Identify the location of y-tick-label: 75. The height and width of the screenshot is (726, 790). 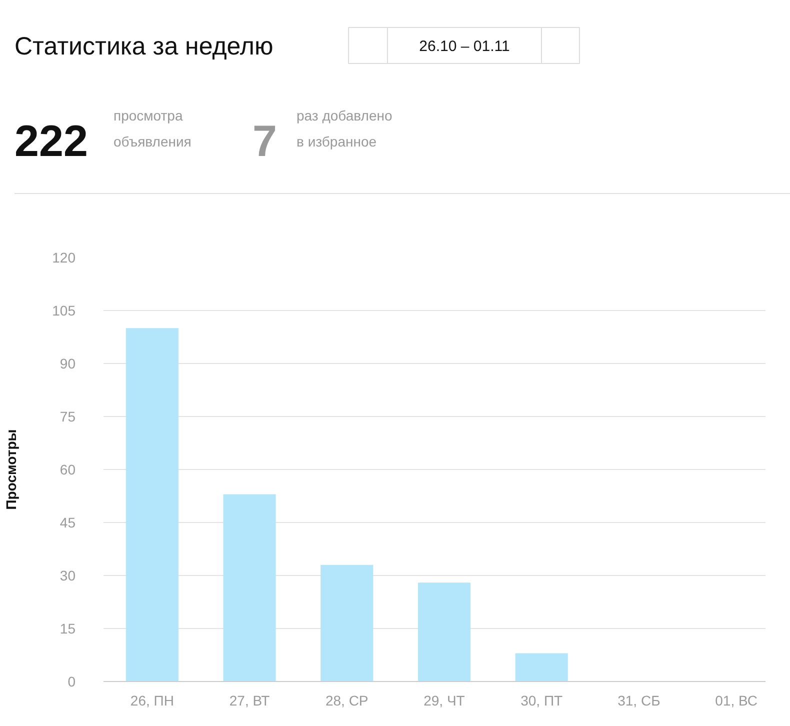
(68, 416).